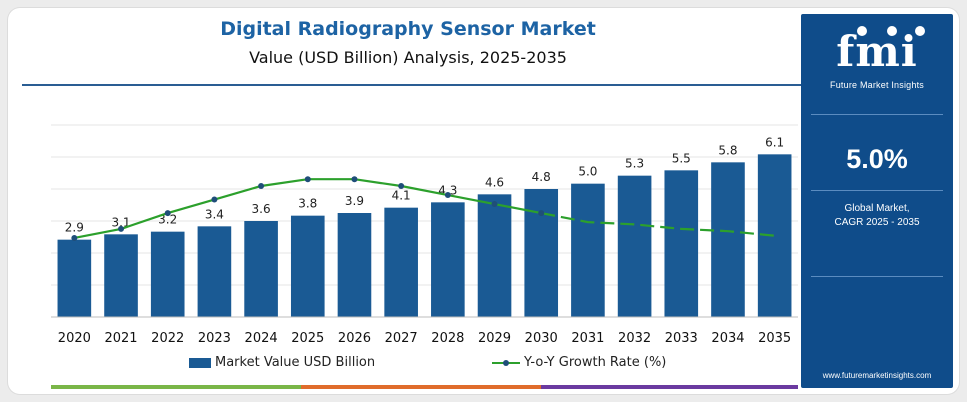 The width and height of the screenshot is (967, 402). Describe the element at coordinates (200, 362) in the screenshot. I see `legend-swatch-bar` at that location.